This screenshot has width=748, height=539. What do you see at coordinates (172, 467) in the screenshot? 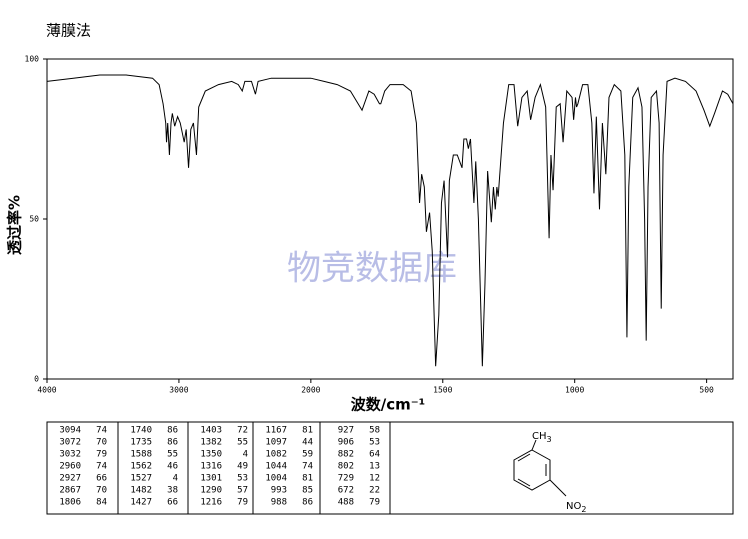
I see `peak-transmittance: 46` at bounding box center [172, 467].